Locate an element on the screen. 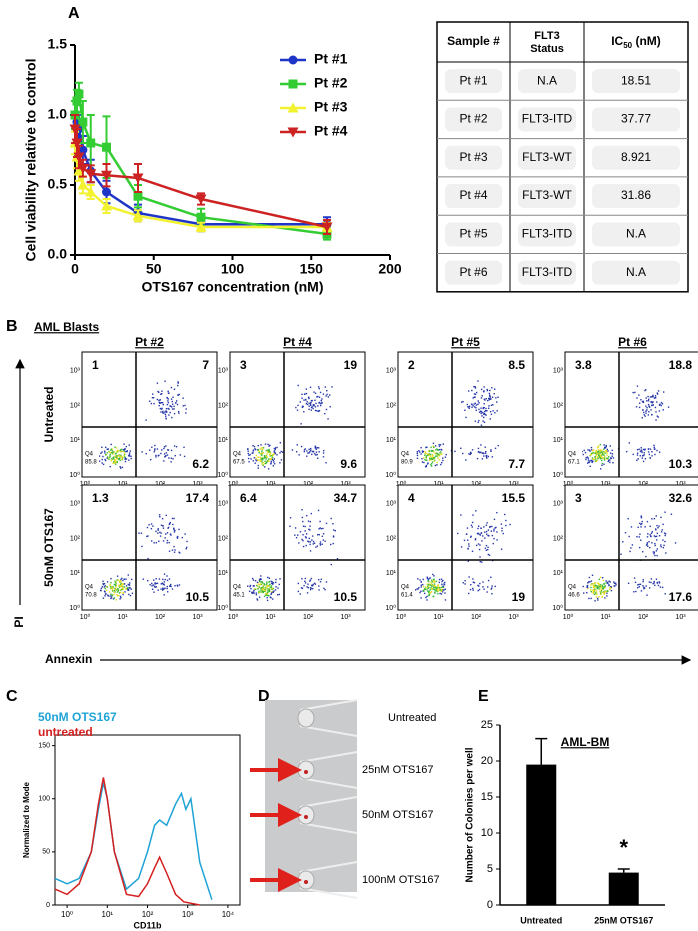  cell-shade is located at coordinates (547, 196).